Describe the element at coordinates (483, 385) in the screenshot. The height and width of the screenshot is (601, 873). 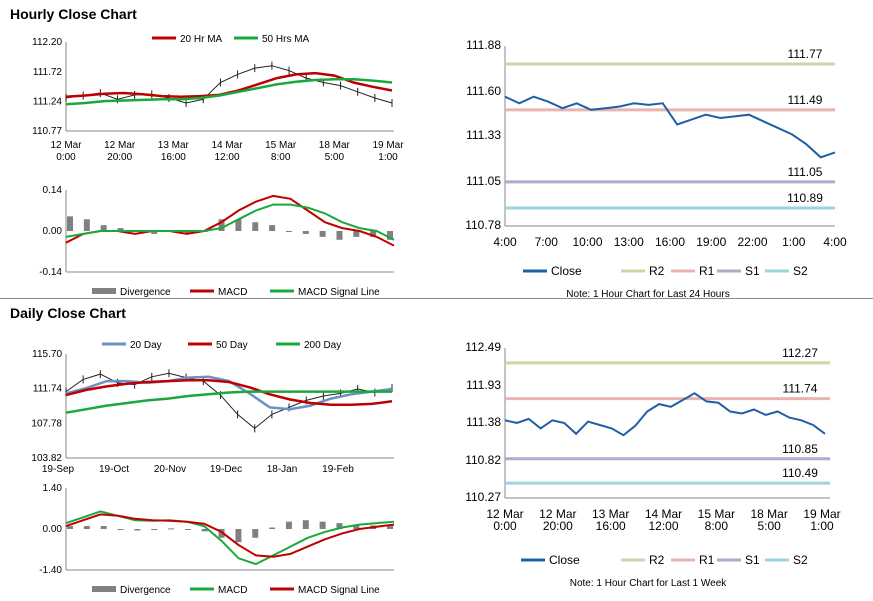
I see `y-tick-label: 111.93` at that location.